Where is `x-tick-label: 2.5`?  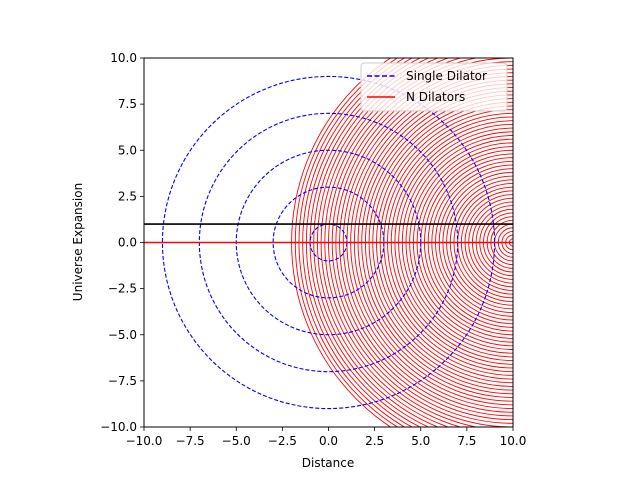 x-tick-label: 2.5 is located at coordinates (374, 441).